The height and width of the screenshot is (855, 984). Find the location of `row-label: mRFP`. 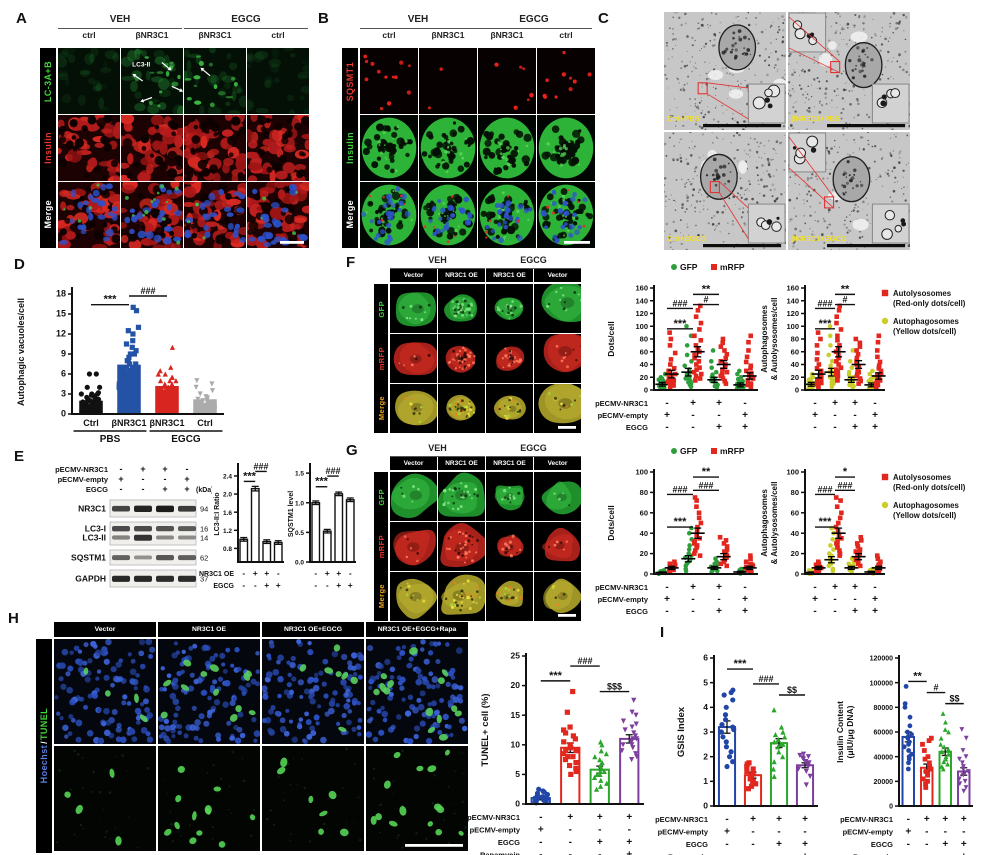

row-label: mRFP is located at coordinates (381, 546).